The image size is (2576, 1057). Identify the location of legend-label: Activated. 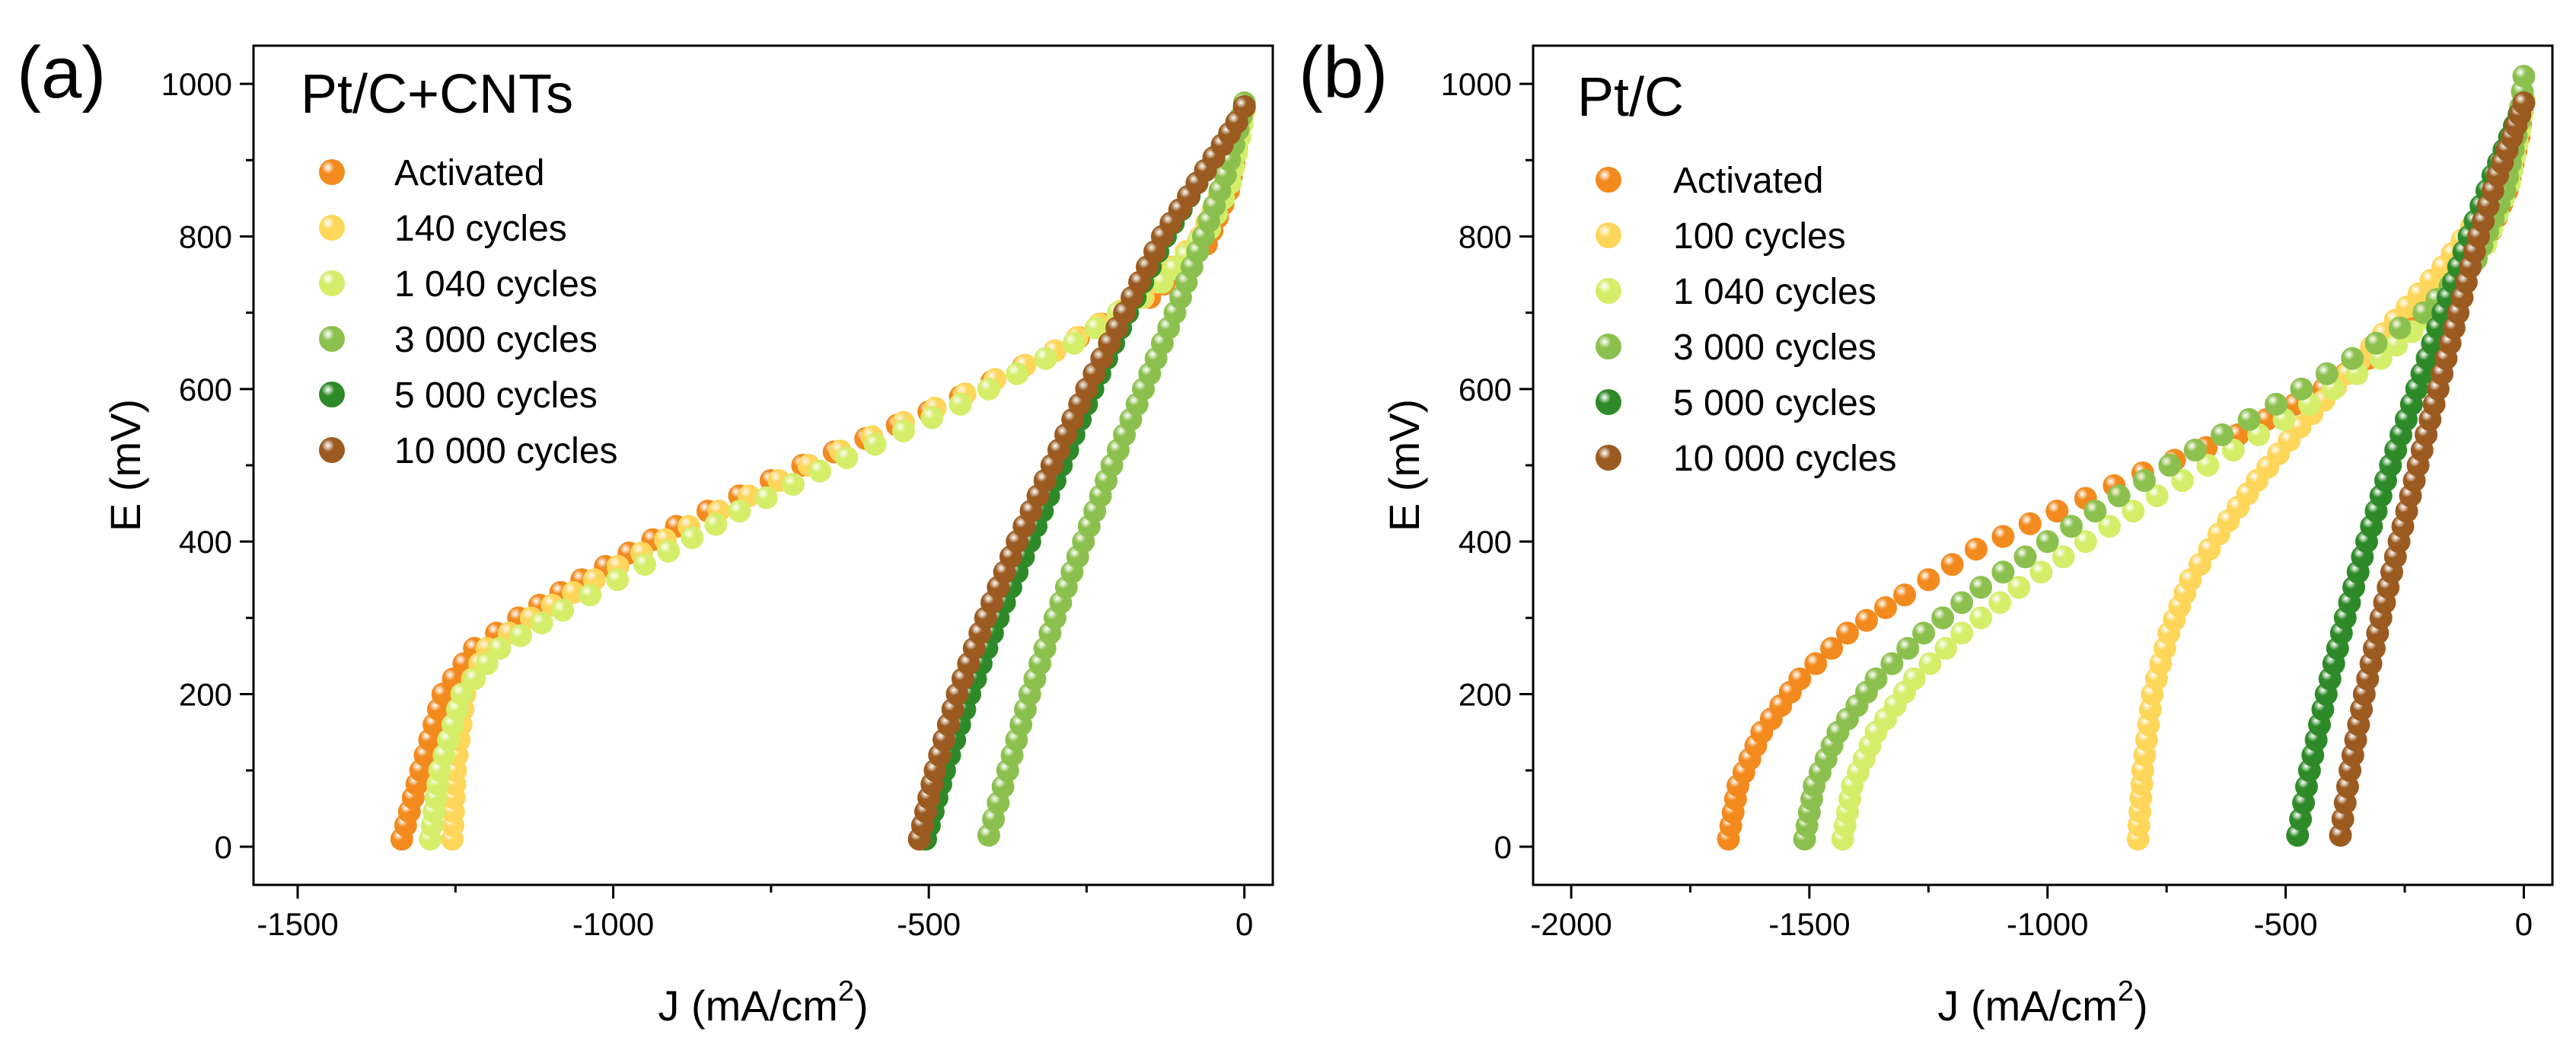
(469, 173).